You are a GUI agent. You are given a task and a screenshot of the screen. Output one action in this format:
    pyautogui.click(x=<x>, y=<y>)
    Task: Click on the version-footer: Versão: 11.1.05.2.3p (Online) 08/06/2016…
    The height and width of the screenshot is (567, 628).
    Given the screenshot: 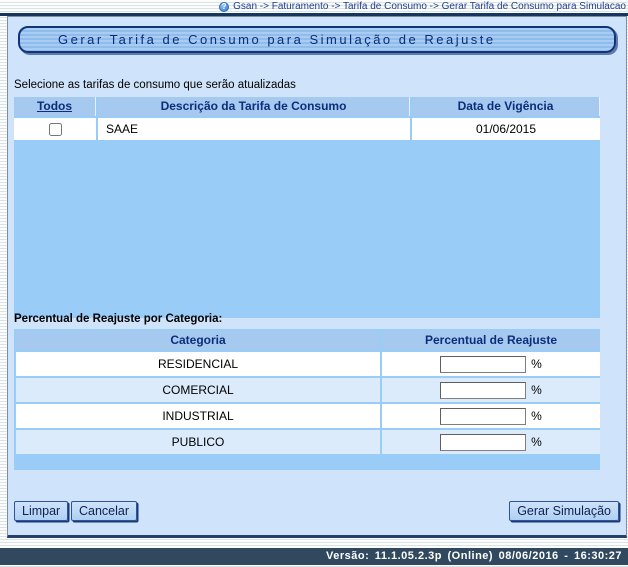 What is the action you would take?
    pyautogui.click(x=314, y=556)
    